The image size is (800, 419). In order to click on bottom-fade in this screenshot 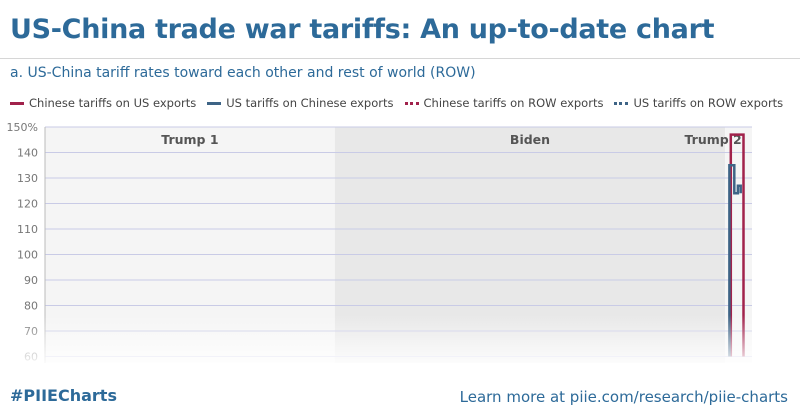, I will do `click(400, 342)`.